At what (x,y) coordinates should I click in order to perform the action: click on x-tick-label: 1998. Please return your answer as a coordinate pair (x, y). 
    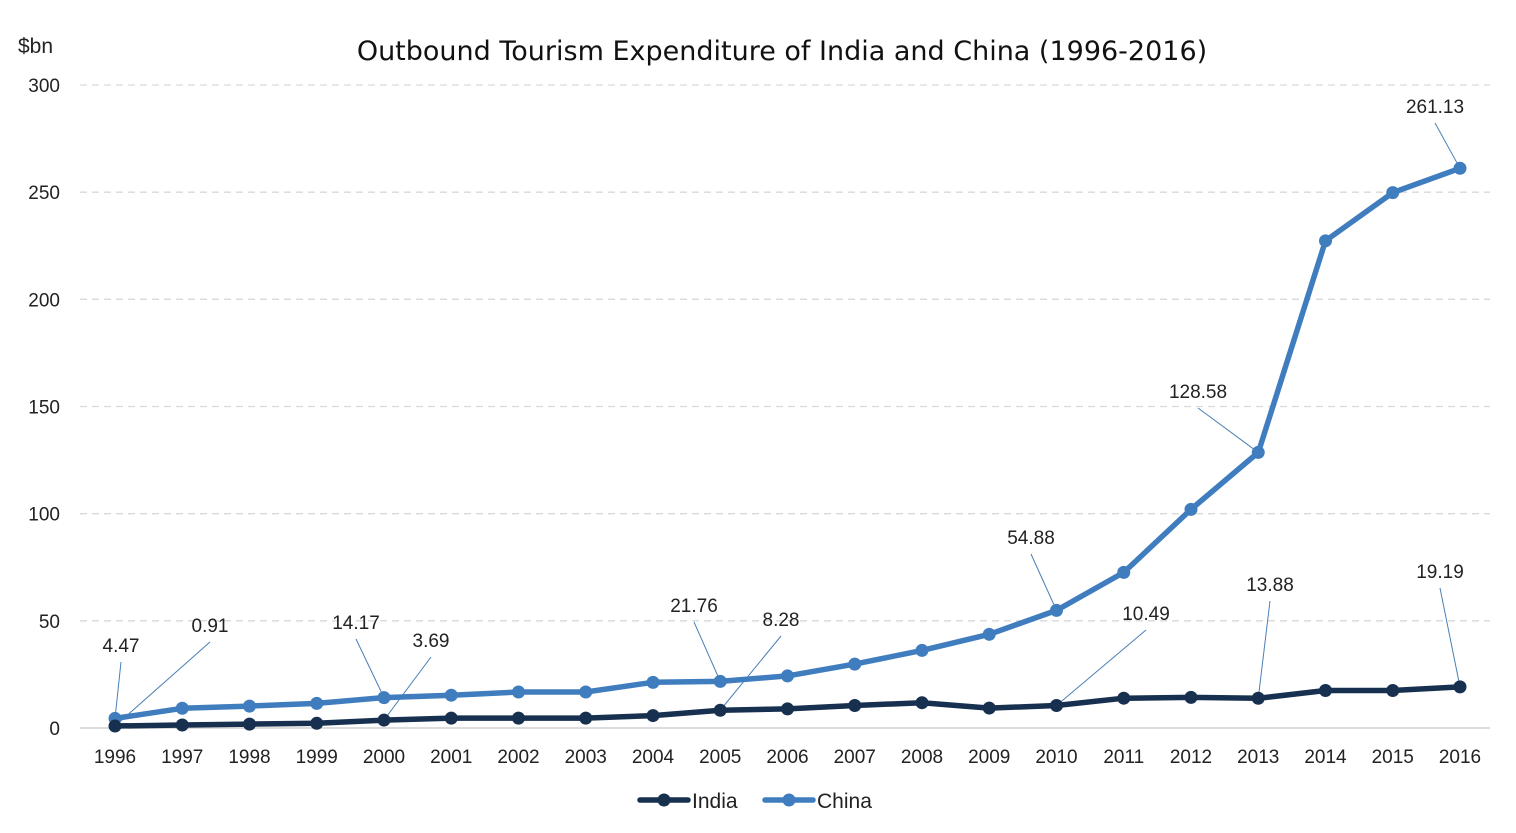
    Looking at the image, I should click on (249, 757).